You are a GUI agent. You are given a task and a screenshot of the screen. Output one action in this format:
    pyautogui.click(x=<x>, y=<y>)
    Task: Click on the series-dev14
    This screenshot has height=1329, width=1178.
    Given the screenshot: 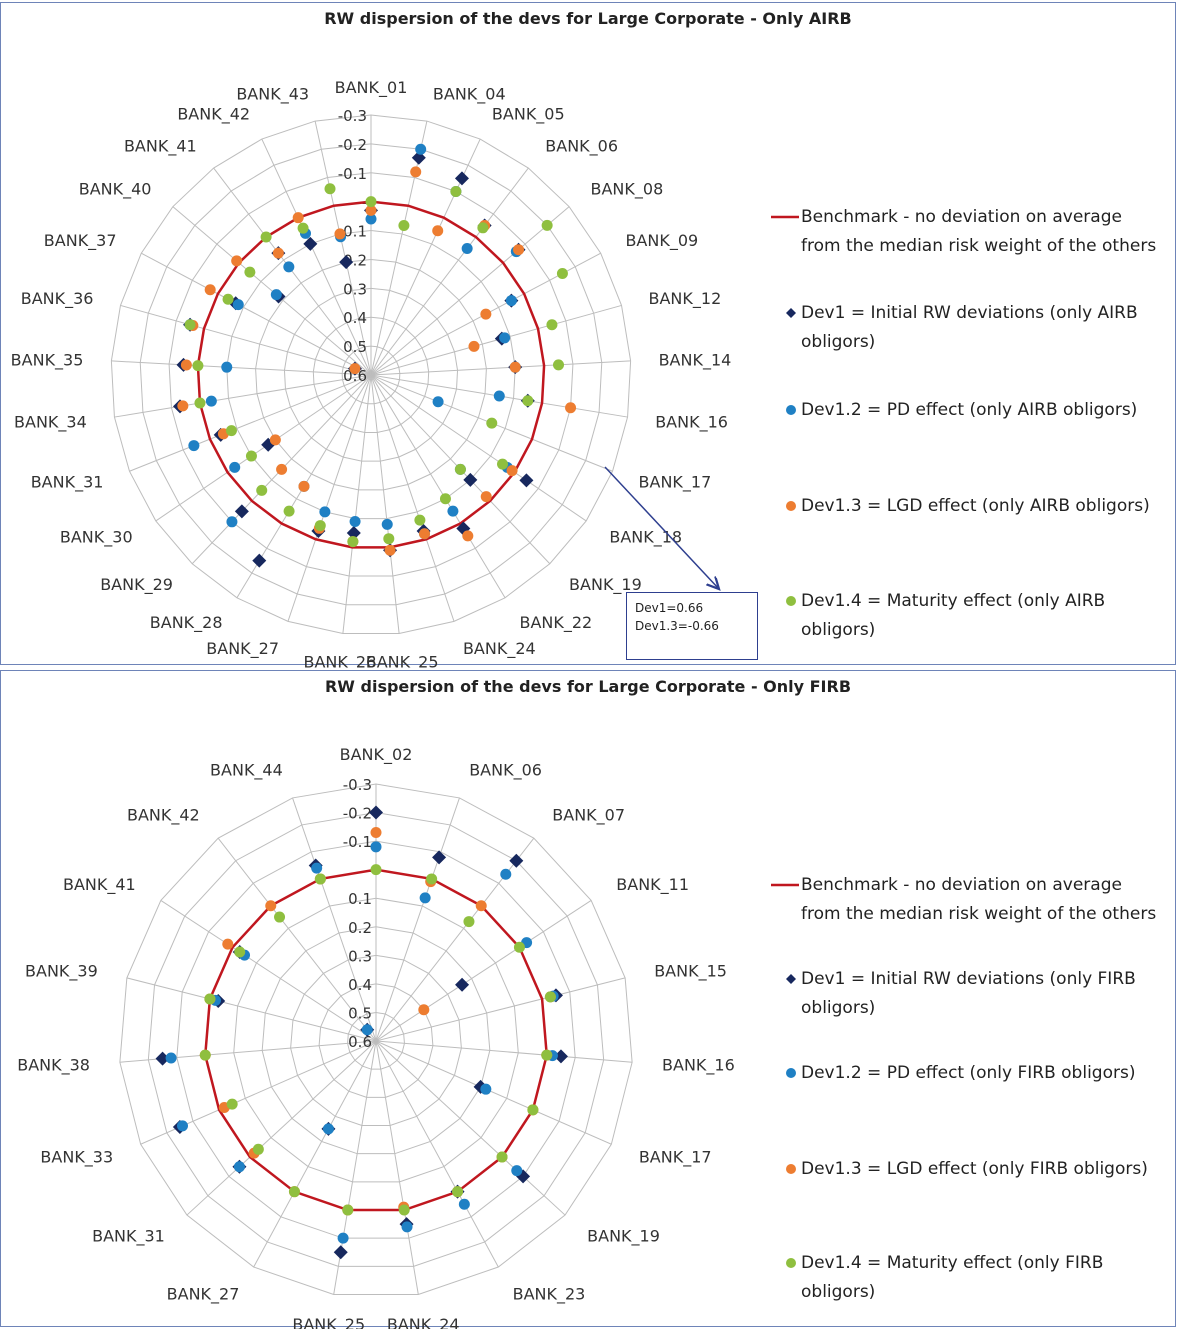 What is the action you would take?
    pyautogui.click(x=376, y=365)
    